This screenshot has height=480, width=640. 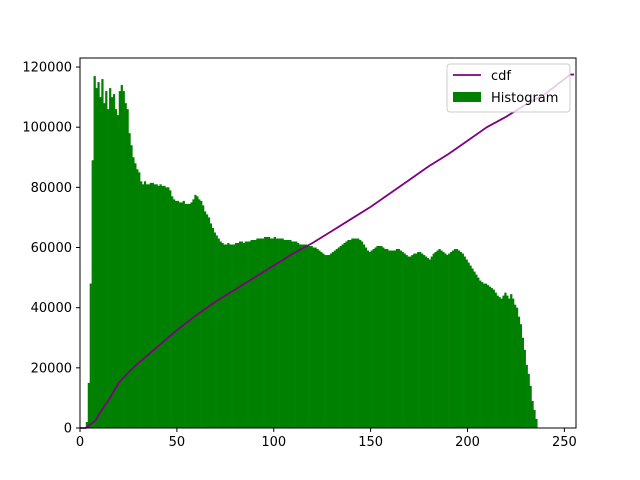 I want to click on x-tick-label: 50, so click(x=177, y=442).